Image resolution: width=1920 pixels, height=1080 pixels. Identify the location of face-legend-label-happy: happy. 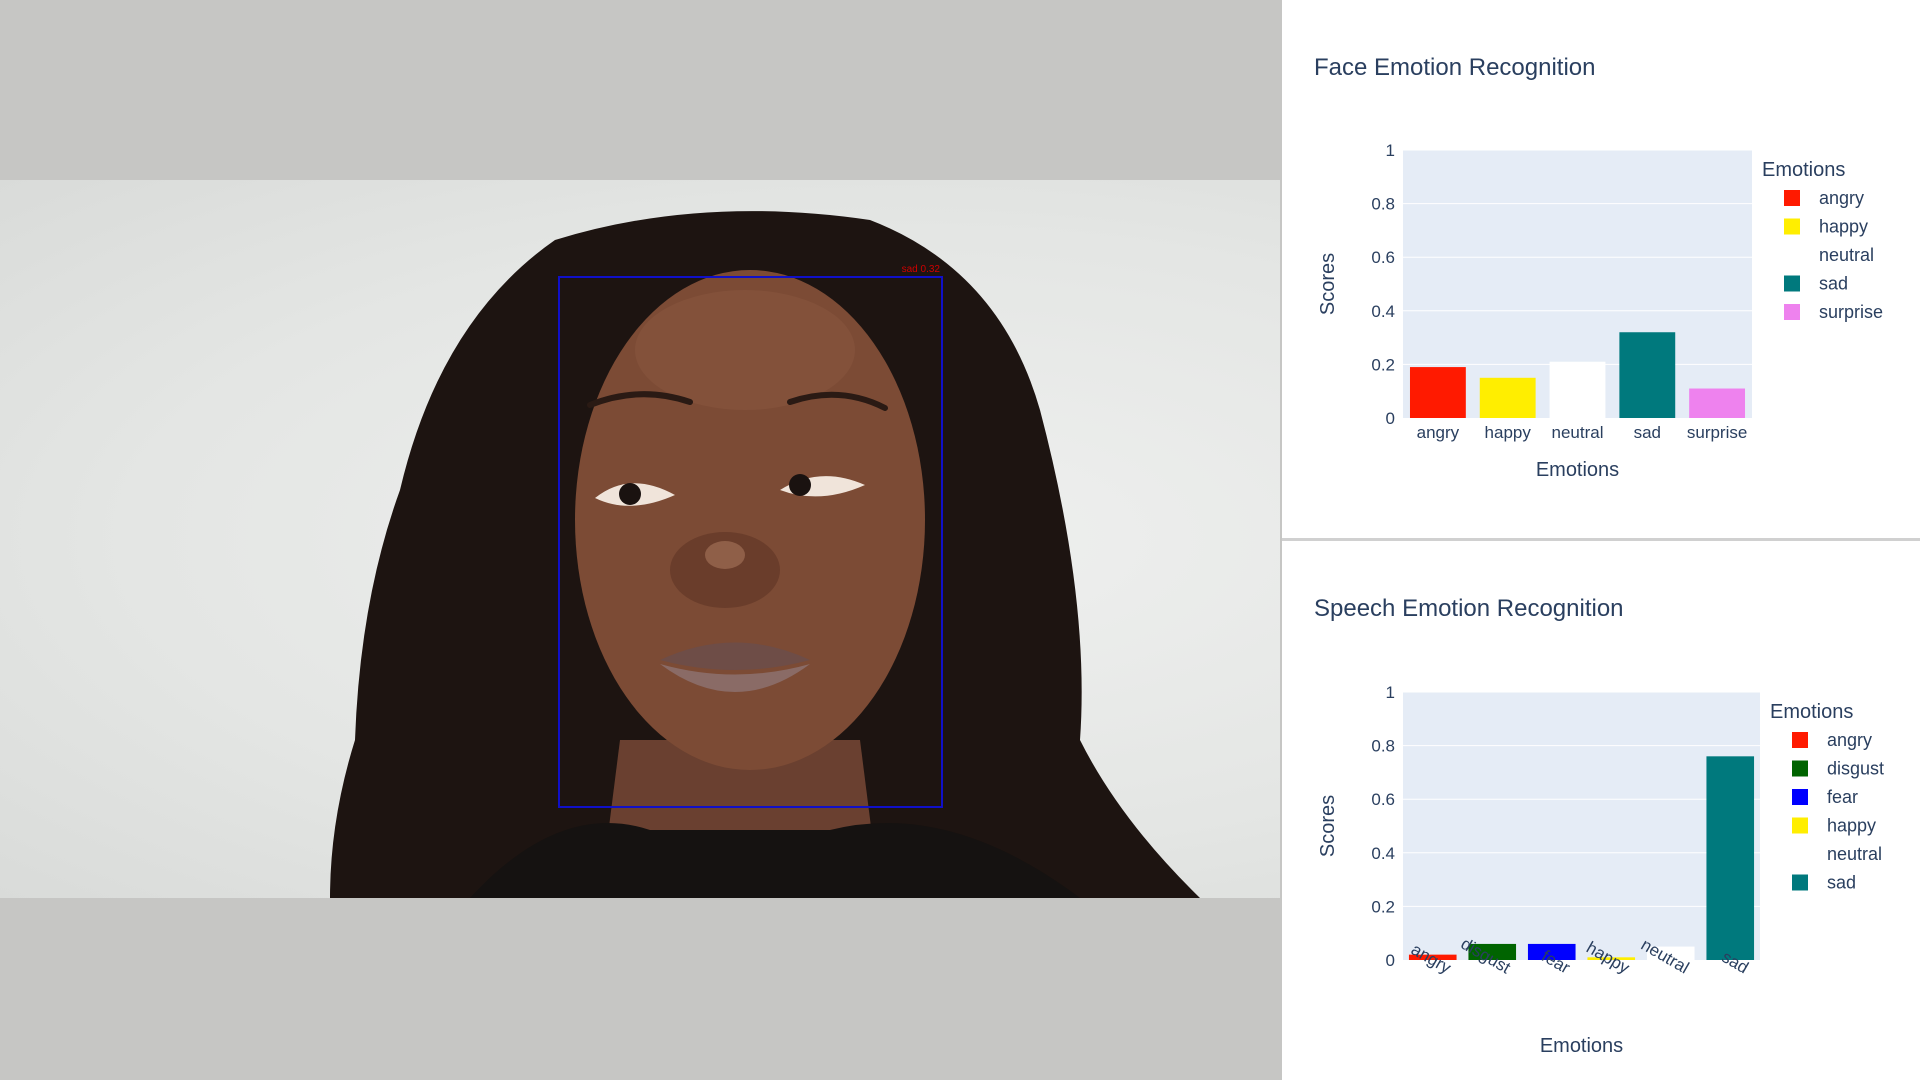
(1843, 227).